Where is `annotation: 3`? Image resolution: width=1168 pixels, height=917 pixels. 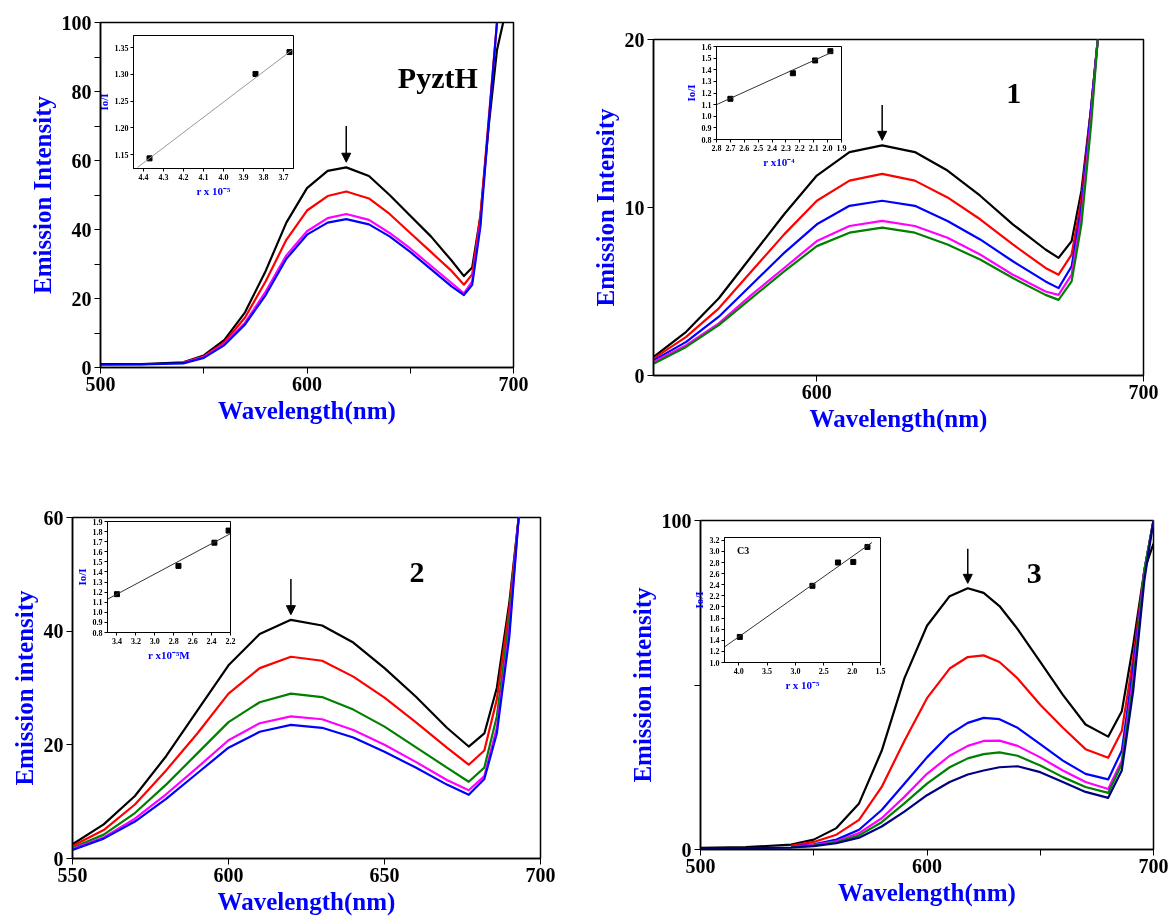
annotation: 3 is located at coordinates (1034, 572).